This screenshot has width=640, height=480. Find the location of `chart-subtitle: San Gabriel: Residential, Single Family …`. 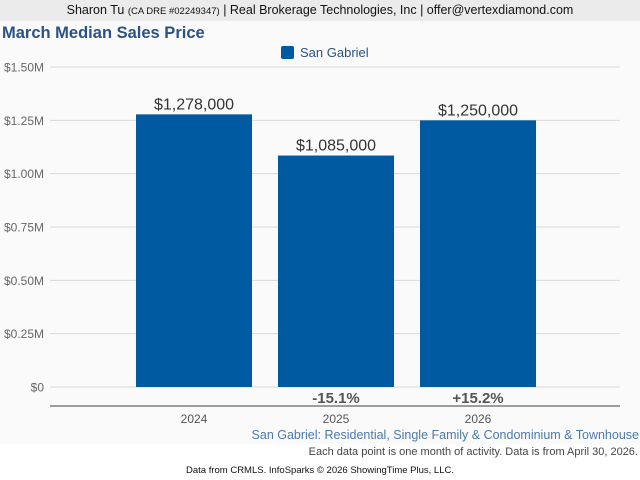

chart-subtitle: San Gabriel: Residential, Single Family … is located at coordinates (445, 435).